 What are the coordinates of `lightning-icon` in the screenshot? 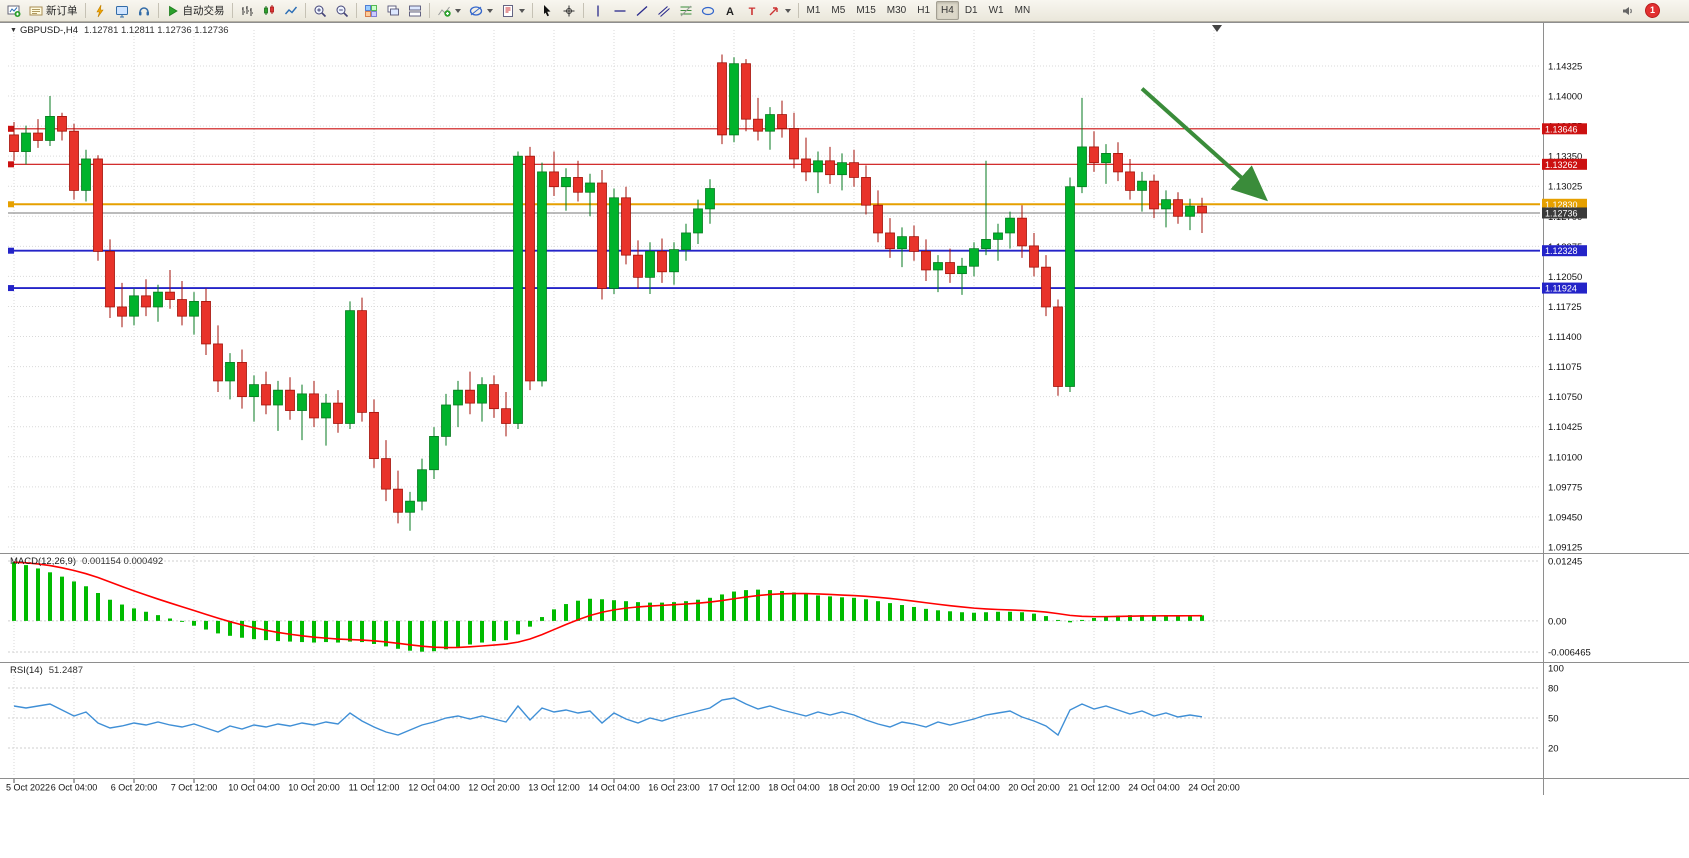 It's located at (99, 10).